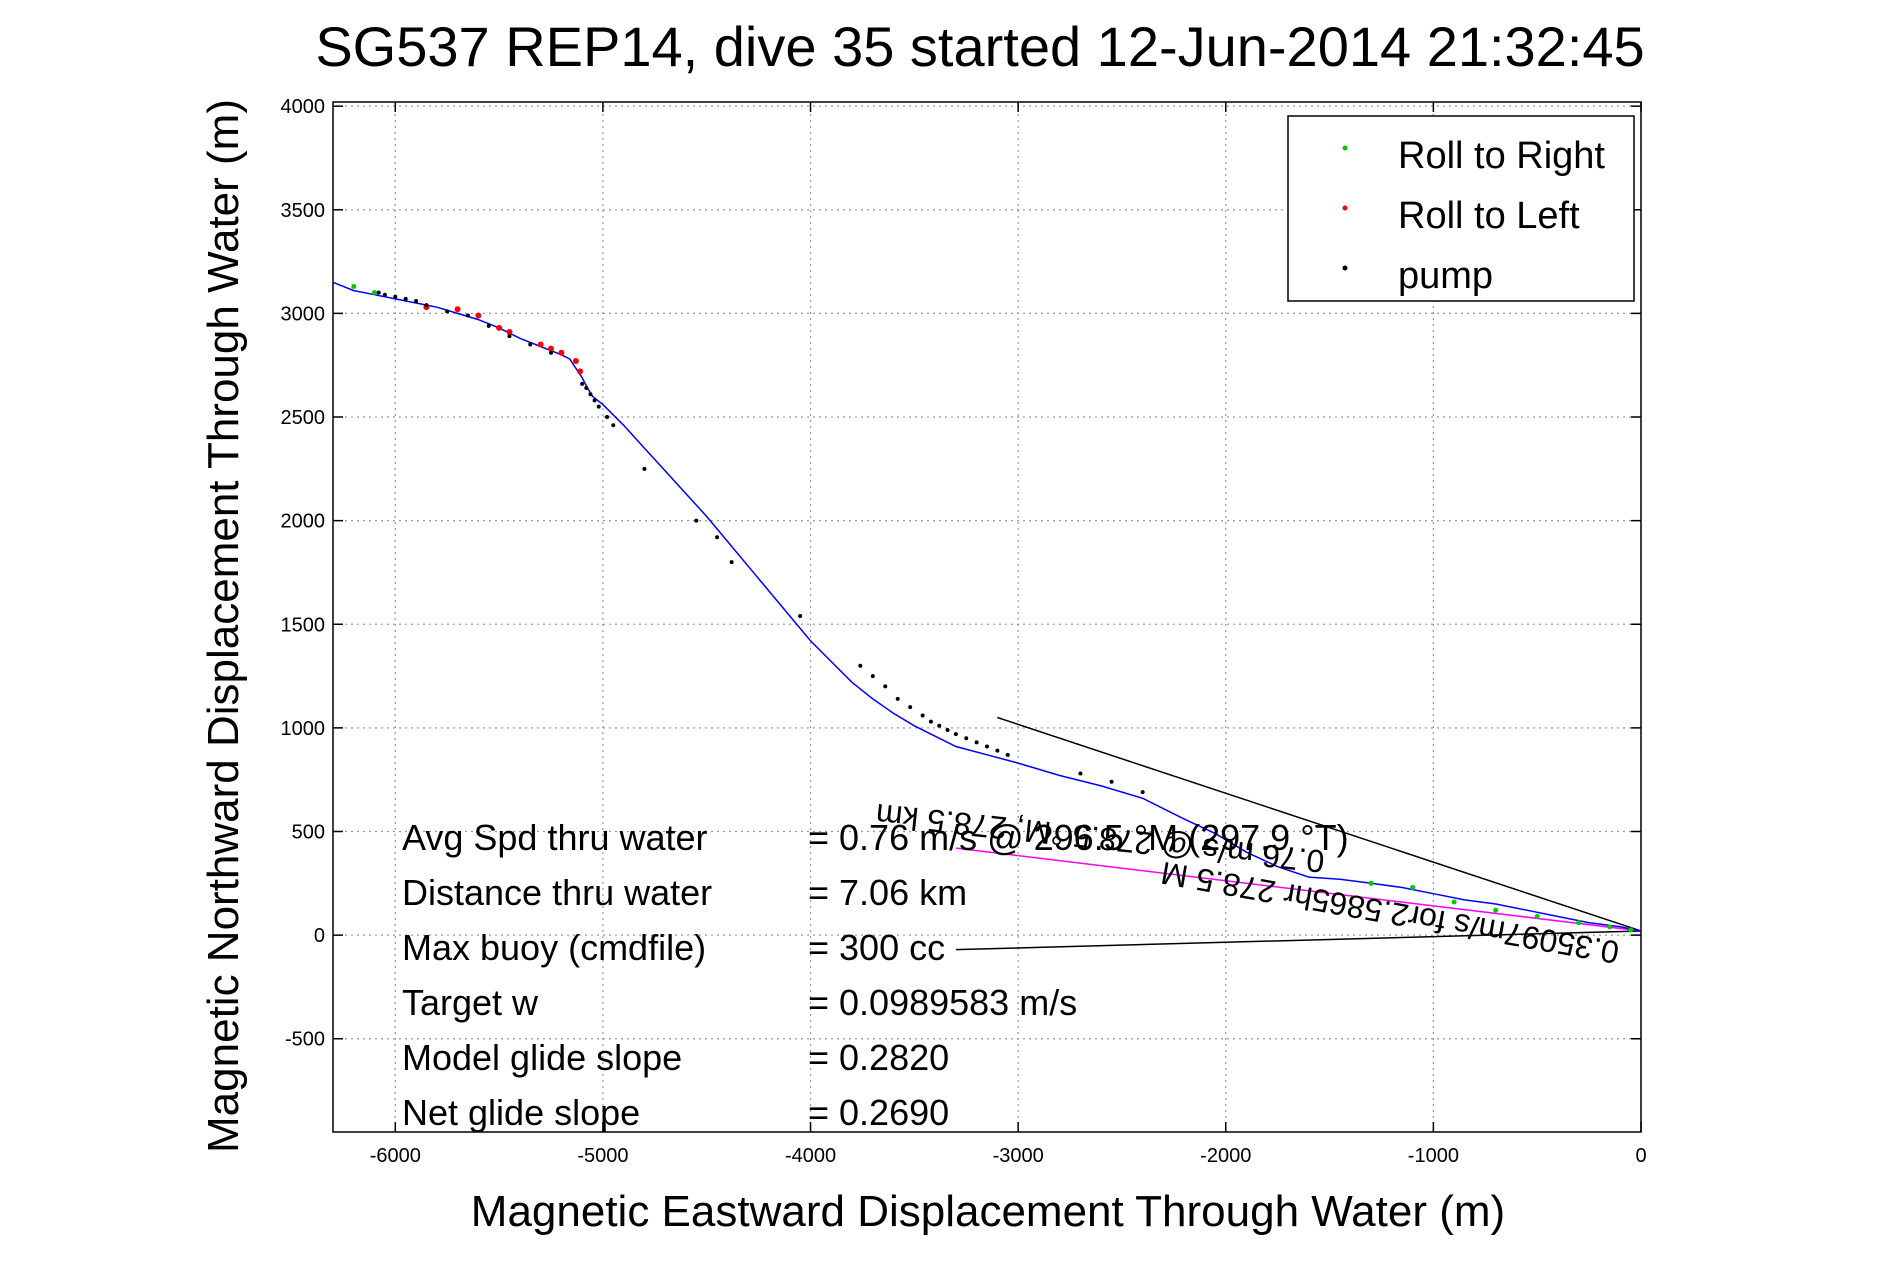  I want to click on stat-value: = 300 cc, so click(876, 947).